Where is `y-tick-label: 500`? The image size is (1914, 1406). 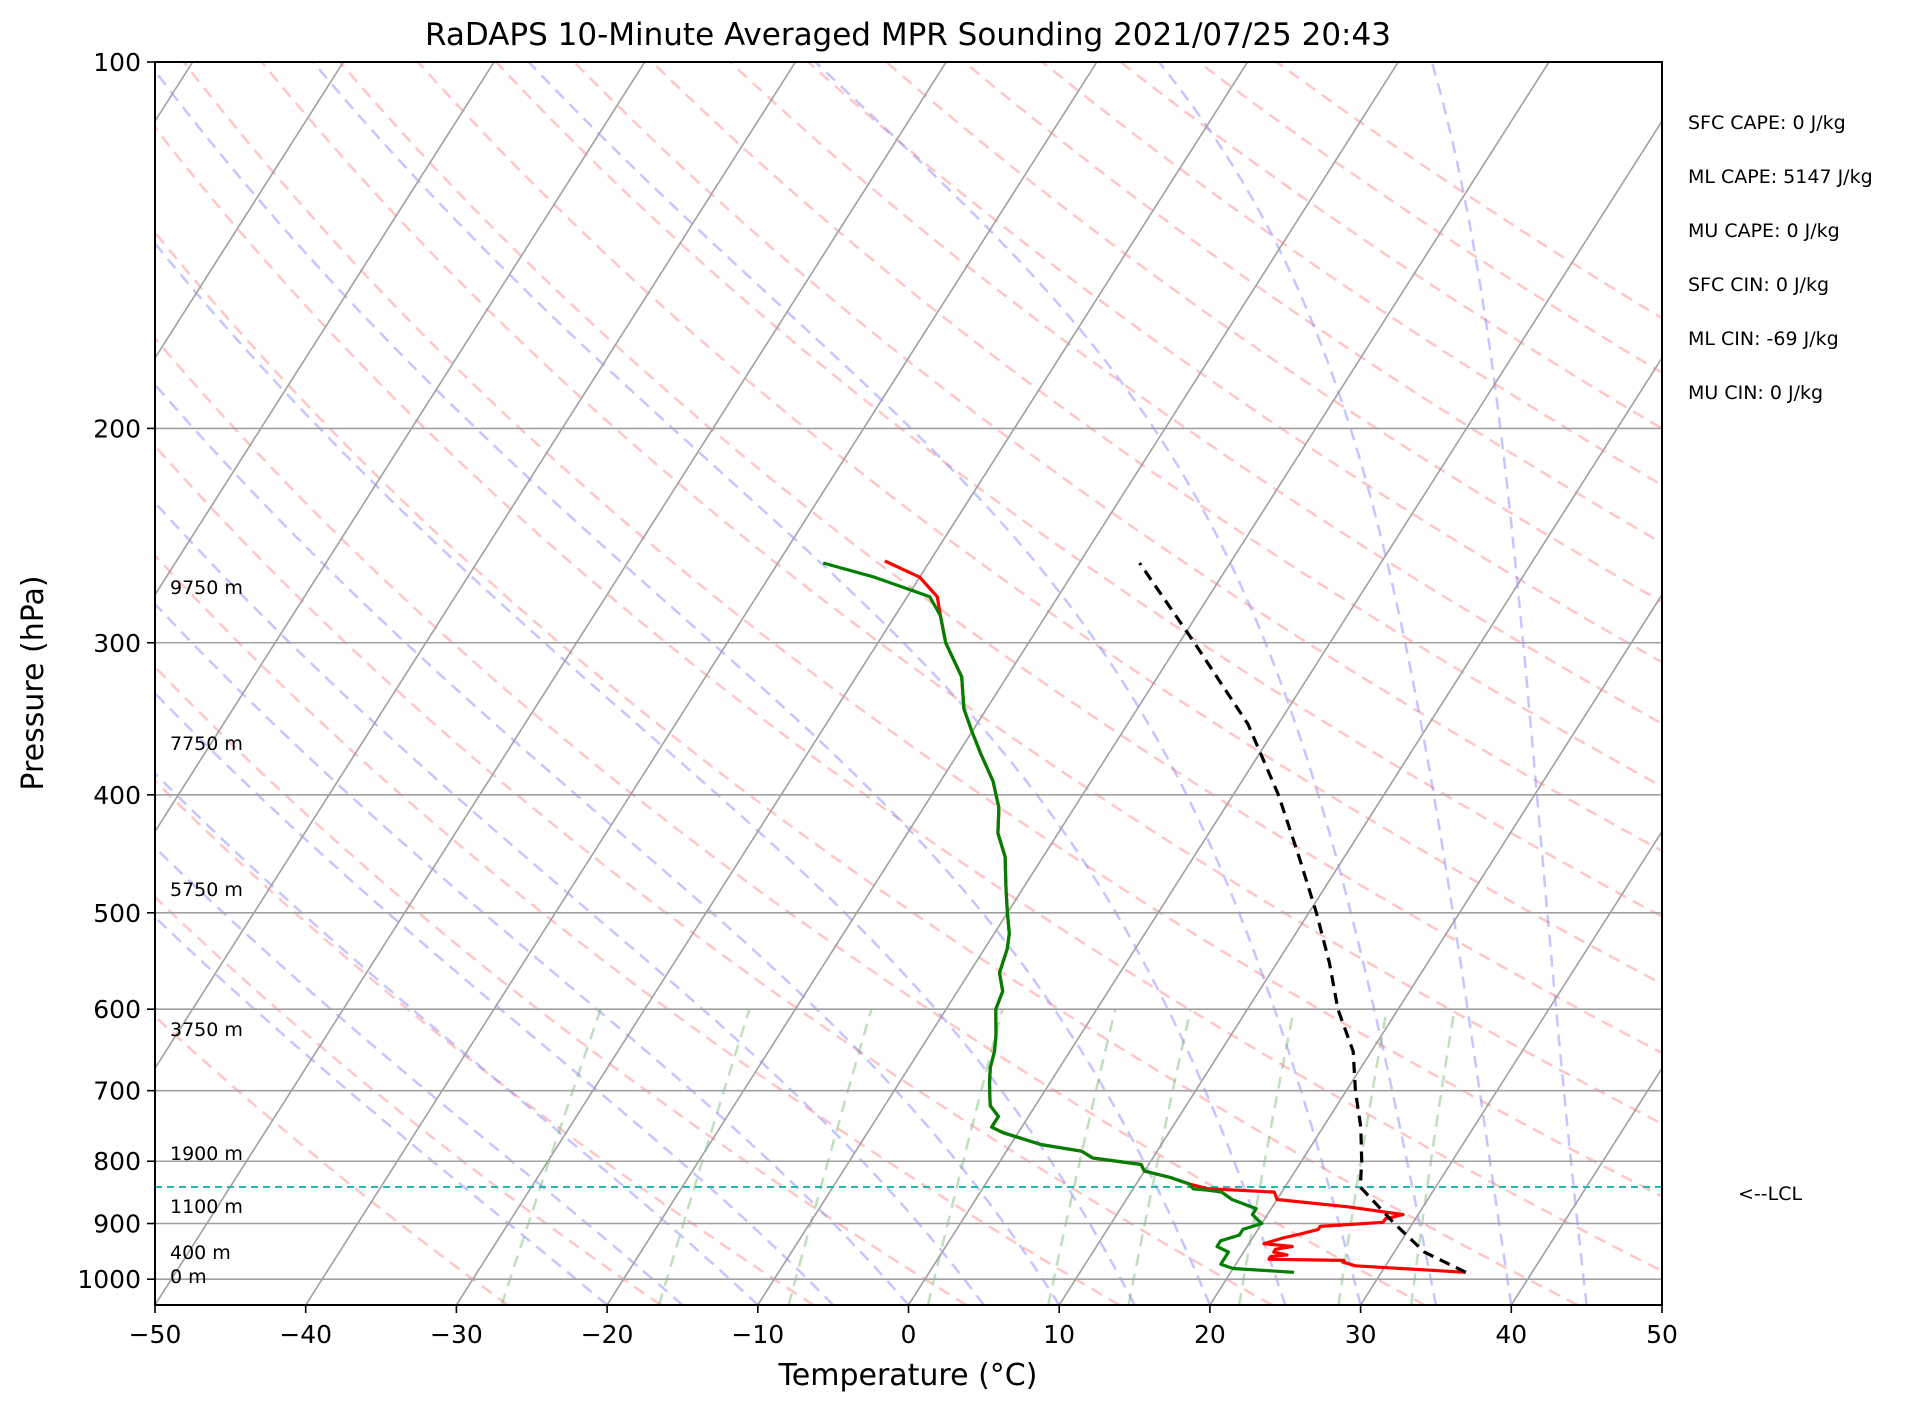 y-tick-label: 500 is located at coordinates (117, 913).